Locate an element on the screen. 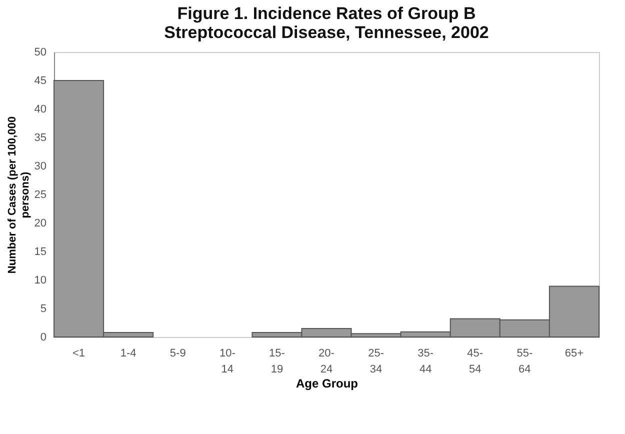 This screenshot has height=434, width=625. y-tick-label: 0 is located at coordinates (43, 338).